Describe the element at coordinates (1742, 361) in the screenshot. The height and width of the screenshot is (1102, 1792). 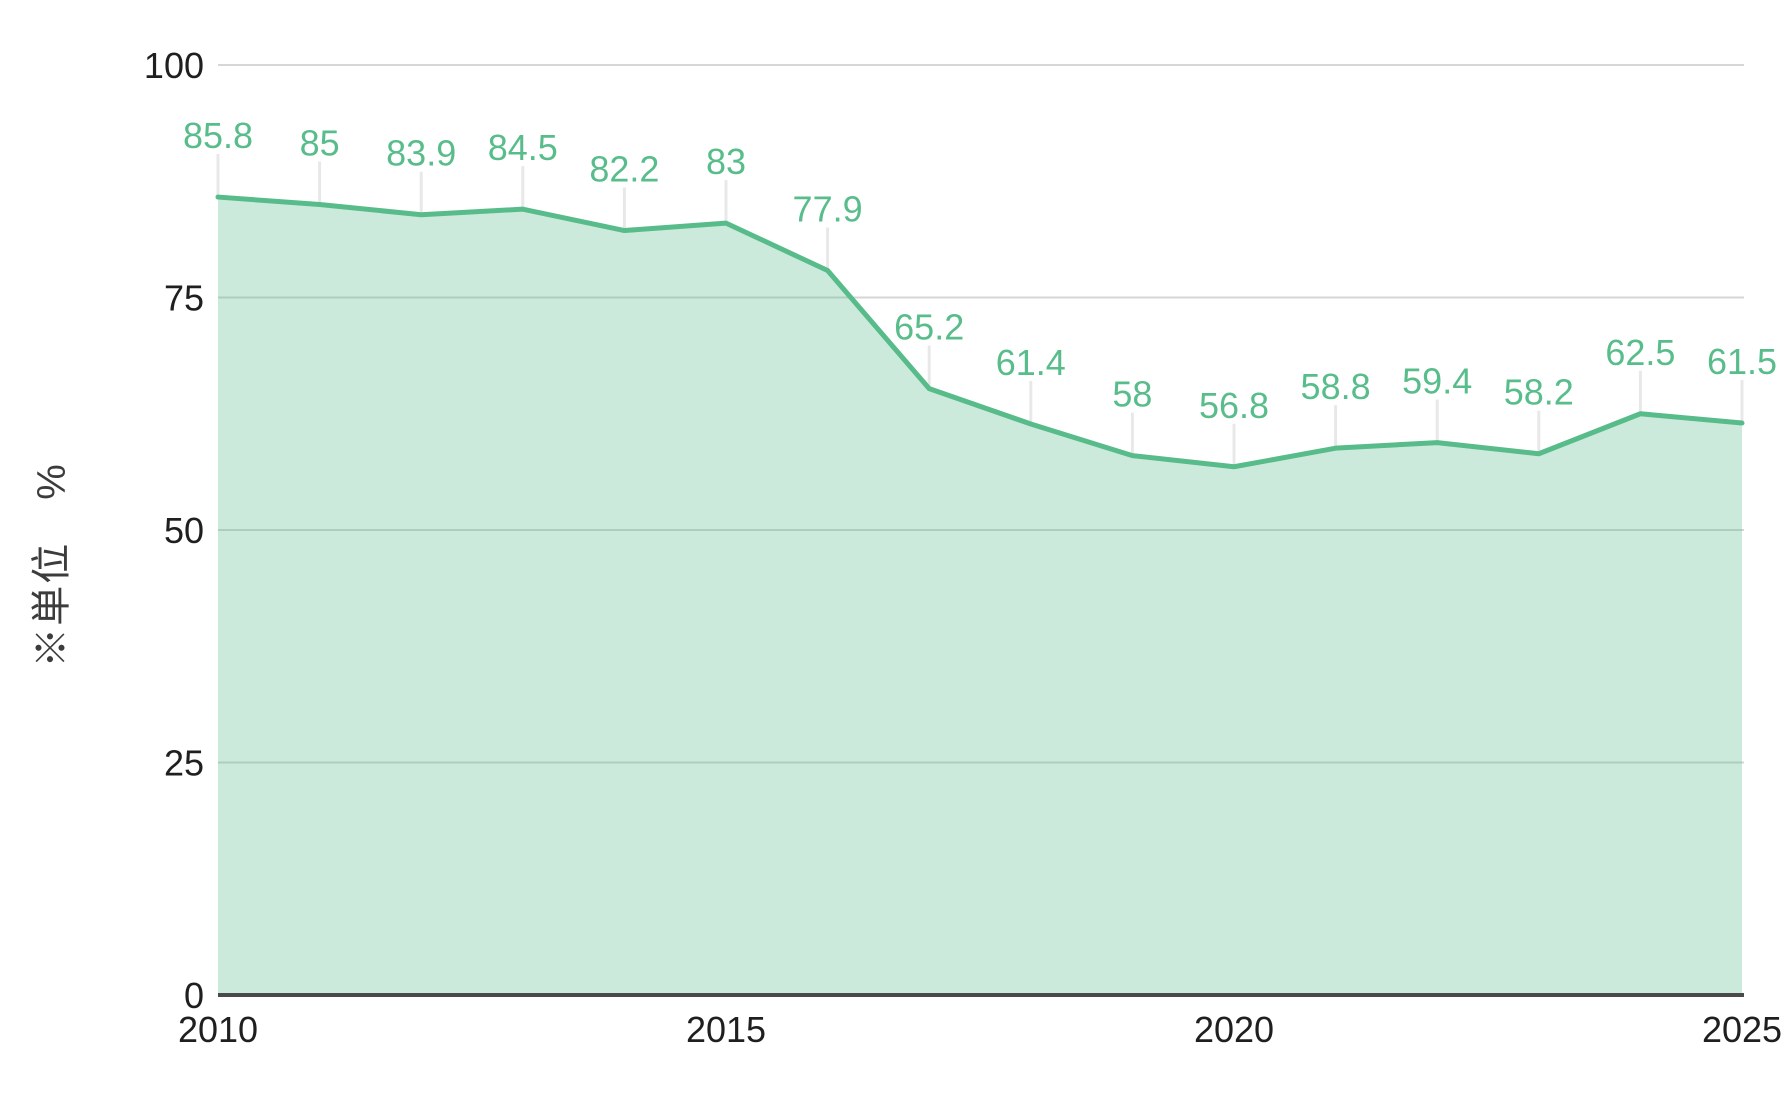
I see `data-label-2025: 61.5` at that location.